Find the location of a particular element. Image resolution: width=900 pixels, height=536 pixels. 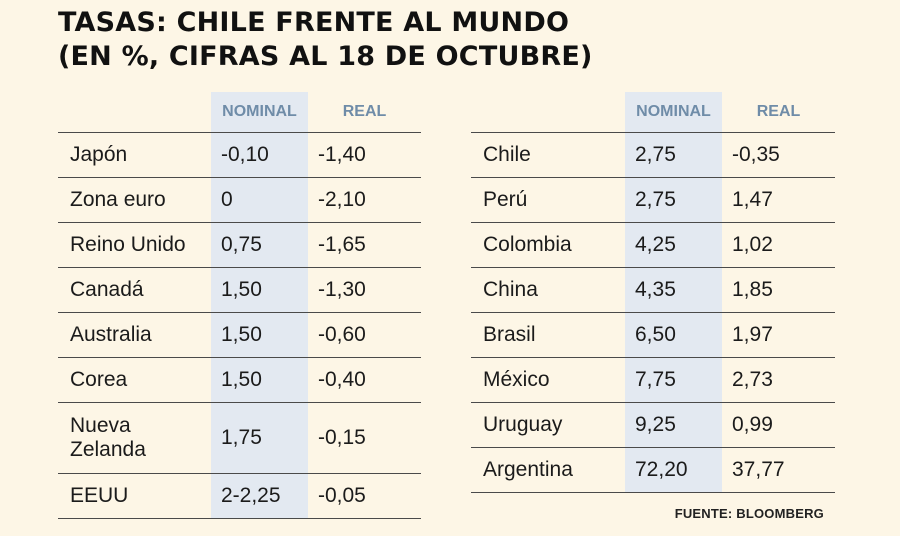

table-row: China 4,35 1,85 is located at coordinates (653, 290).